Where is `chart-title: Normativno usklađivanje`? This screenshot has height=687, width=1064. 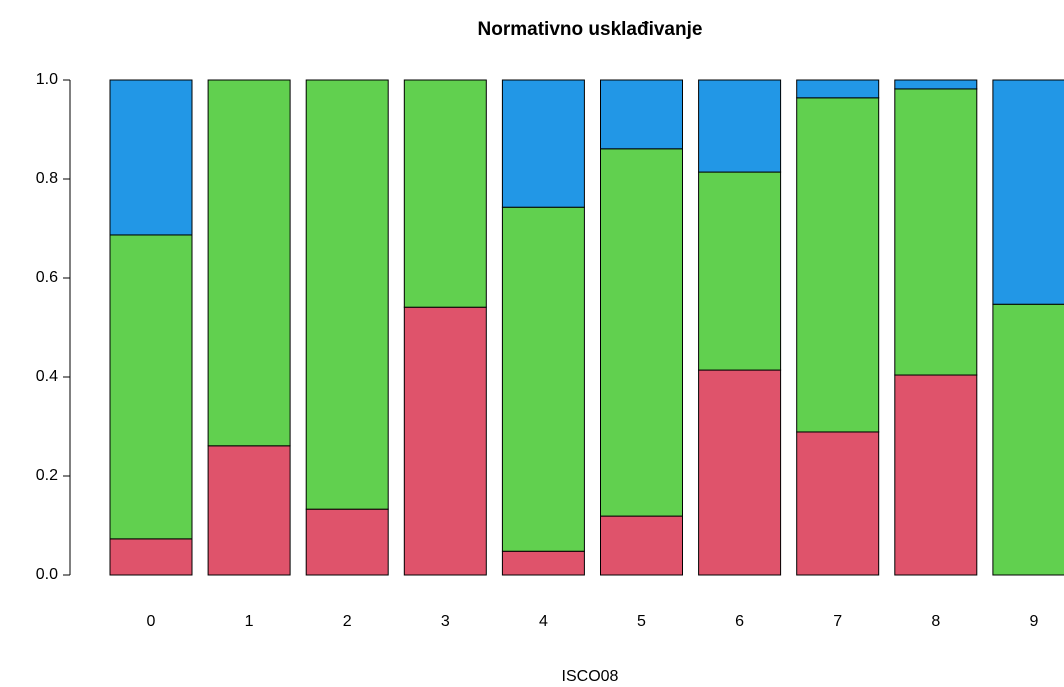
chart-title: Normativno usklađivanje is located at coordinates (590, 29).